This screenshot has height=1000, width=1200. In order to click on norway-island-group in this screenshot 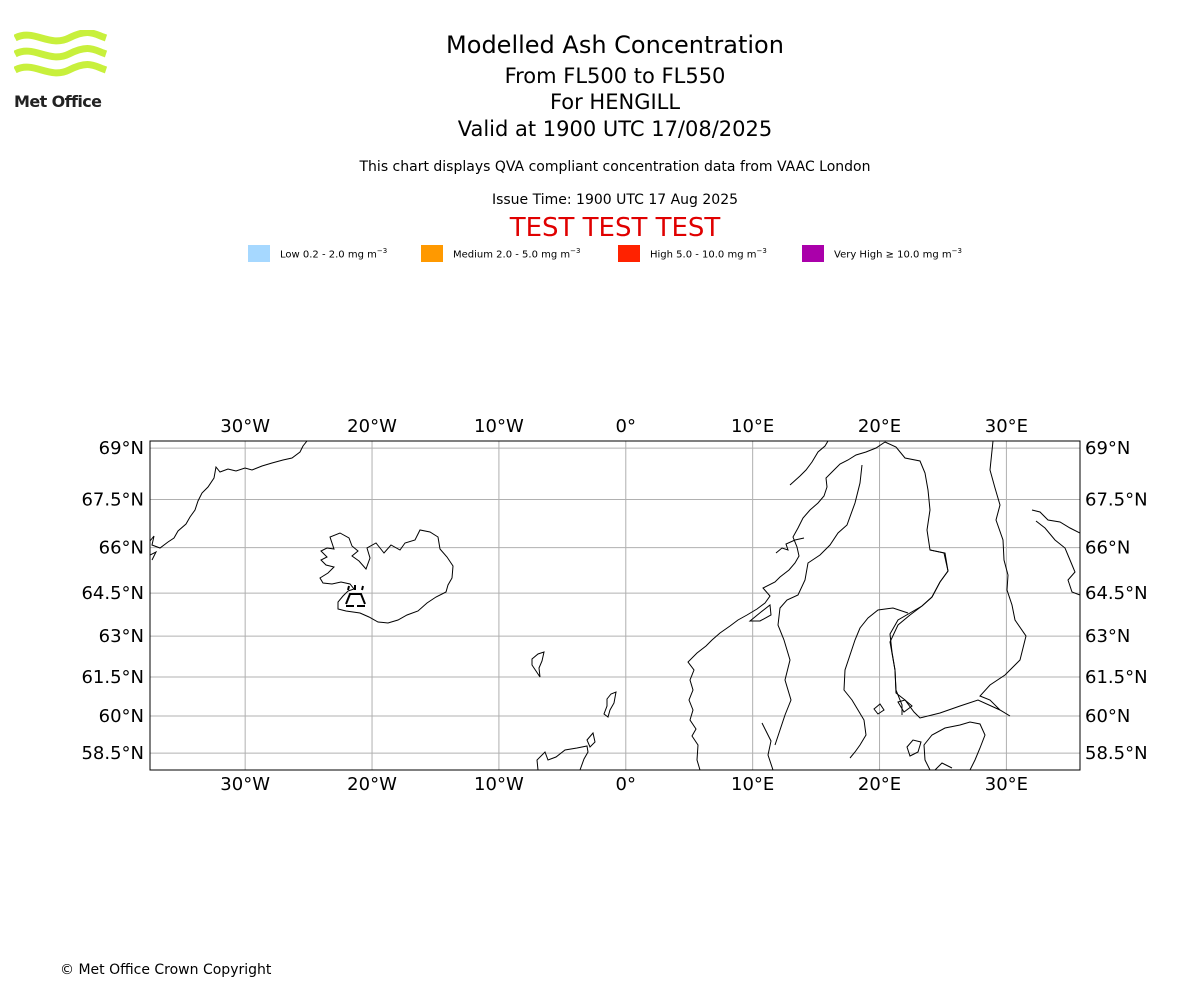, I will do `click(760, 613)`.